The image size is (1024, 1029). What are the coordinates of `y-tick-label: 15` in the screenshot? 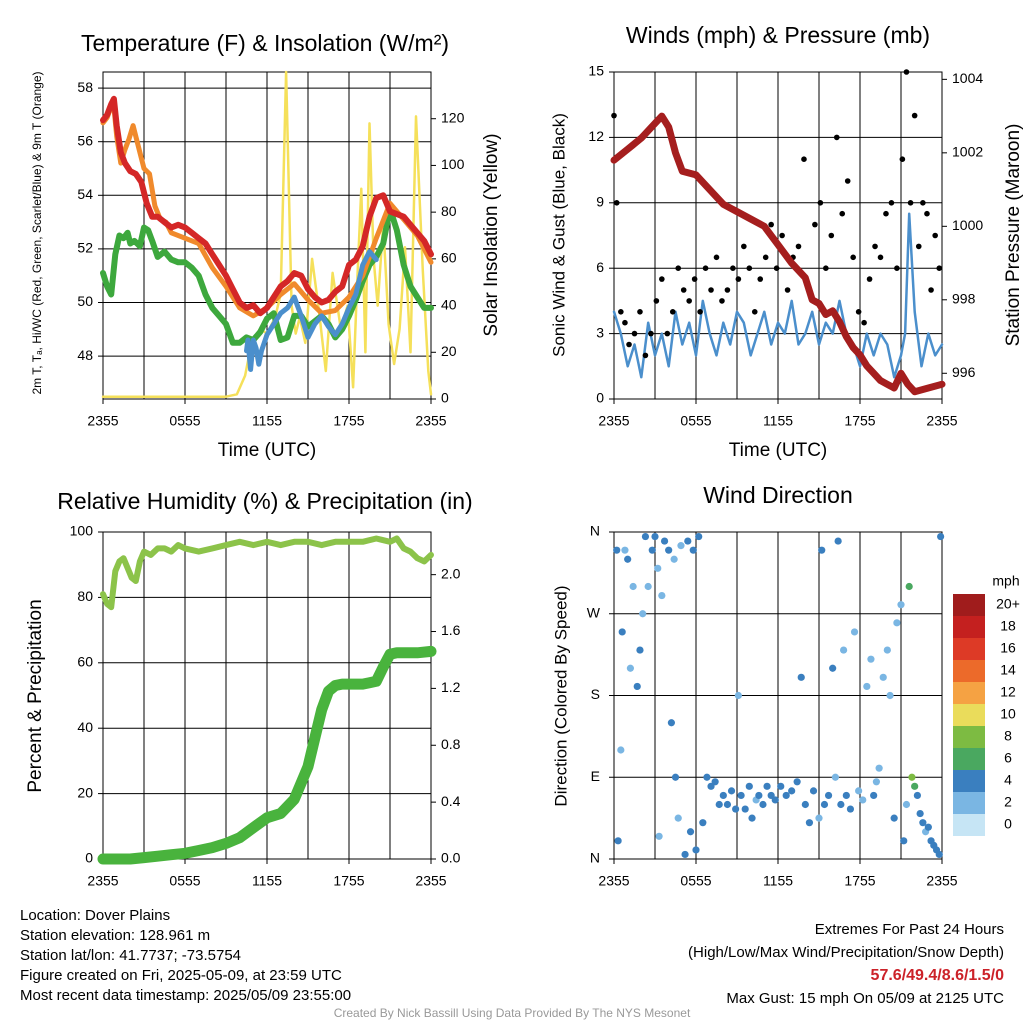 It's located at (596, 71).